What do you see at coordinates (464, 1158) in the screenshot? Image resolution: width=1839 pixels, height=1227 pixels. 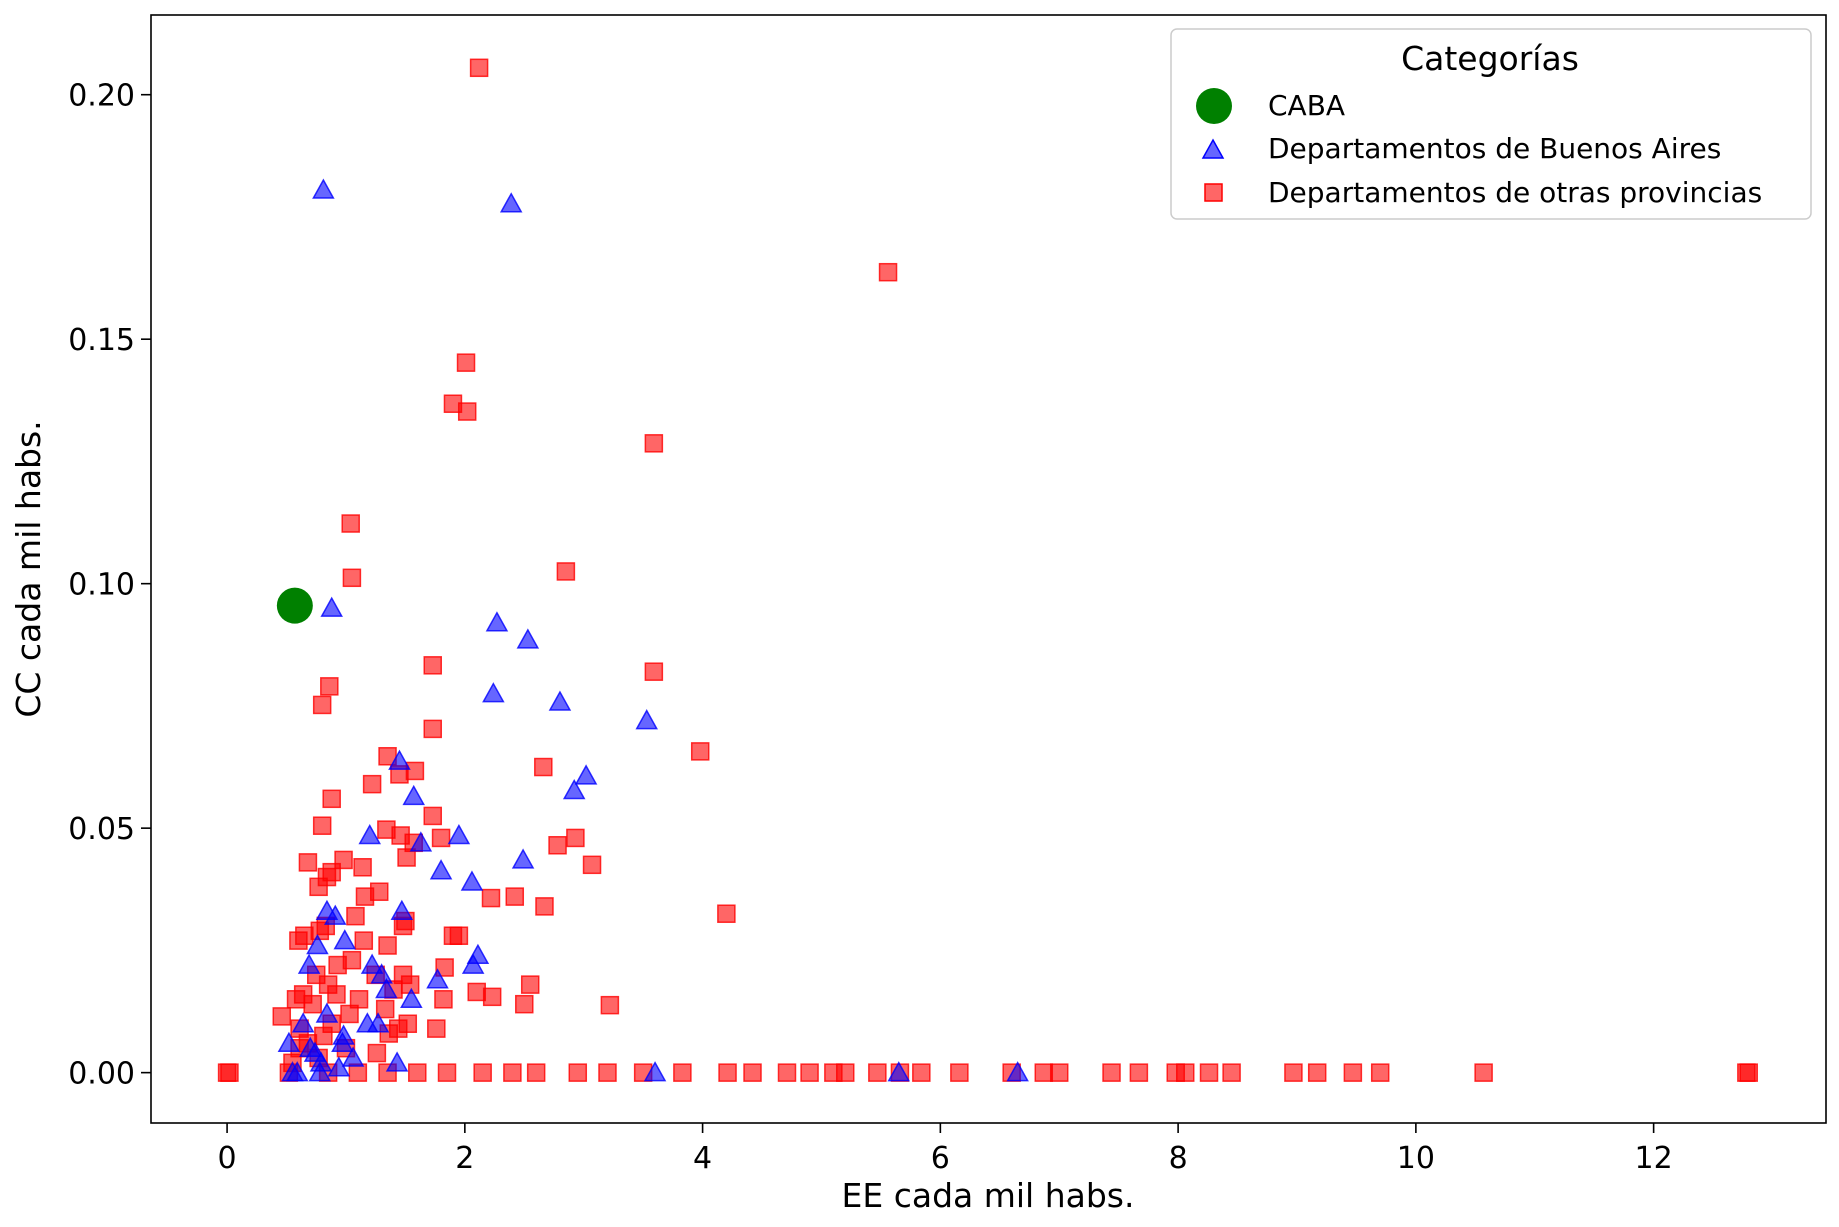 I see `x-tick-label: 2` at bounding box center [464, 1158].